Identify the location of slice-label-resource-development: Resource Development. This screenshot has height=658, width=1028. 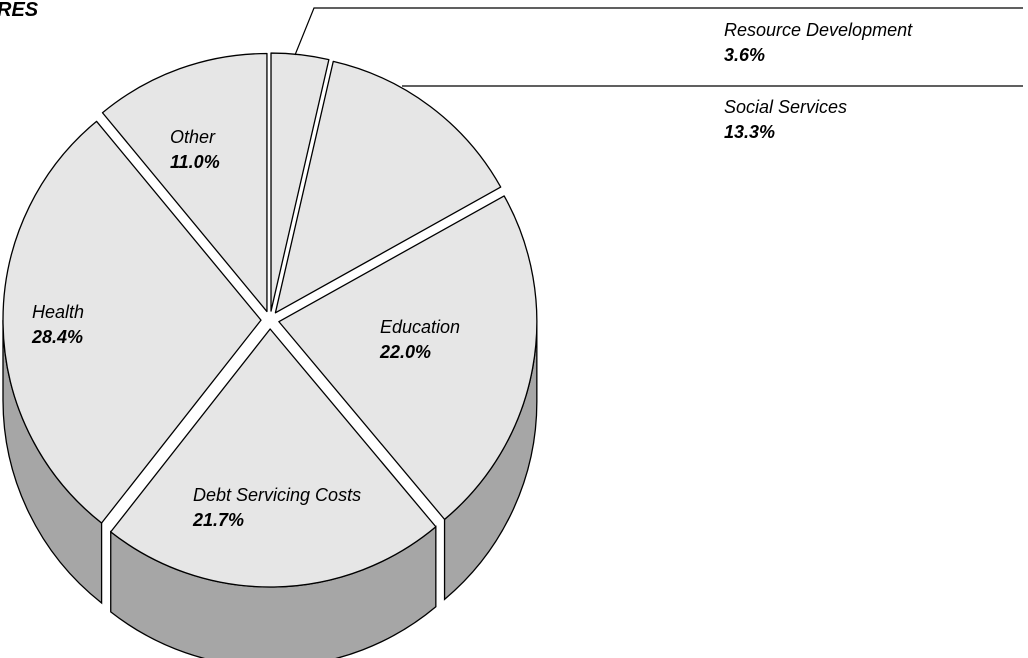
(818, 30).